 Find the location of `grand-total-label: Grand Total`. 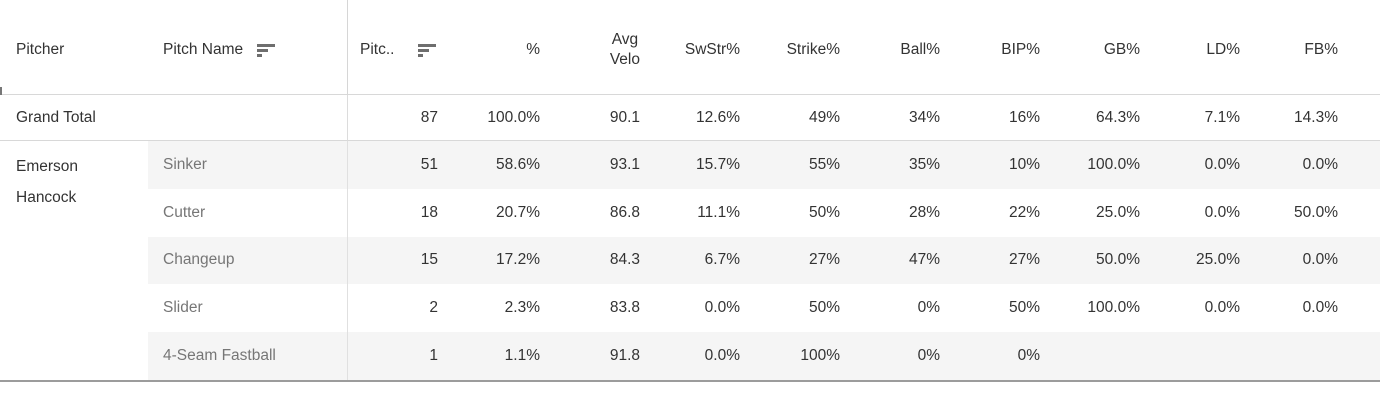

grand-total-label: Grand Total is located at coordinates (56, 117).